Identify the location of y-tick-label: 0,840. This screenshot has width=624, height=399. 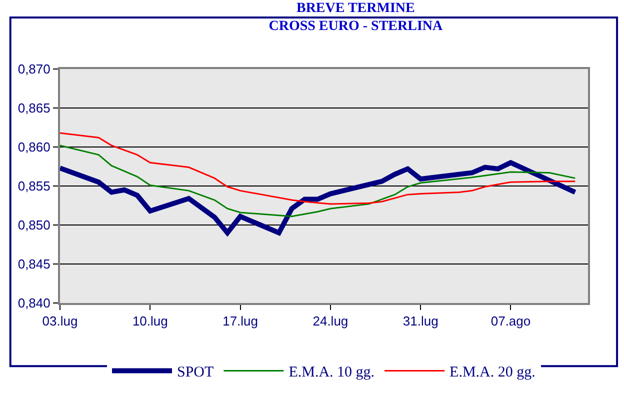
(34, 303).